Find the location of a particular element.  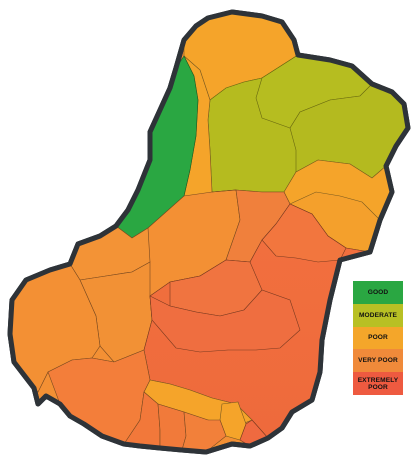

legend-label-extremely-poor: EXTREMELY POOR is located at coordinates (378, 383).